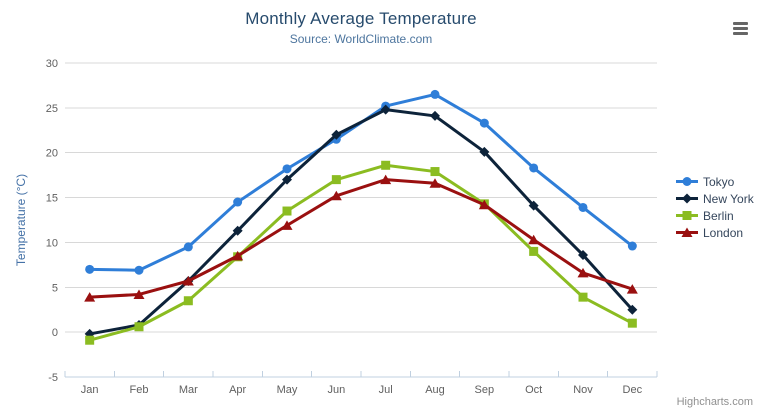 The height and width of the screenshot is (416, 769). I want to click on x-axis-label: May, so click(287, 390).